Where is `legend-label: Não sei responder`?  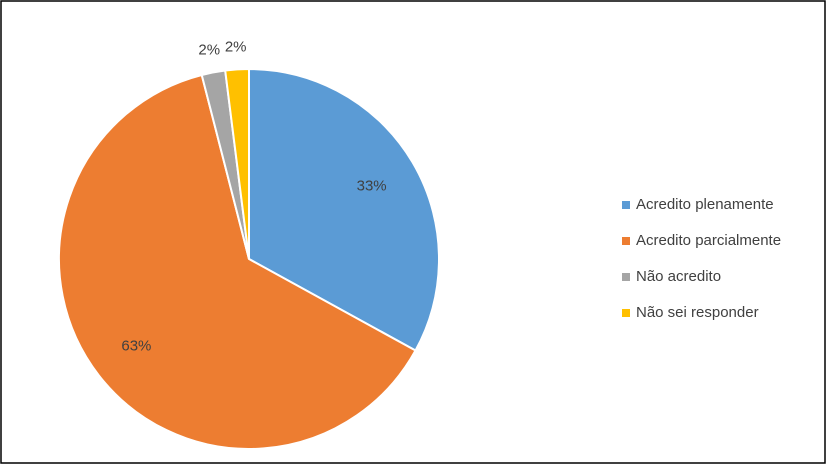
legend-label: Não sei responder is located at coordinates (697, 312).